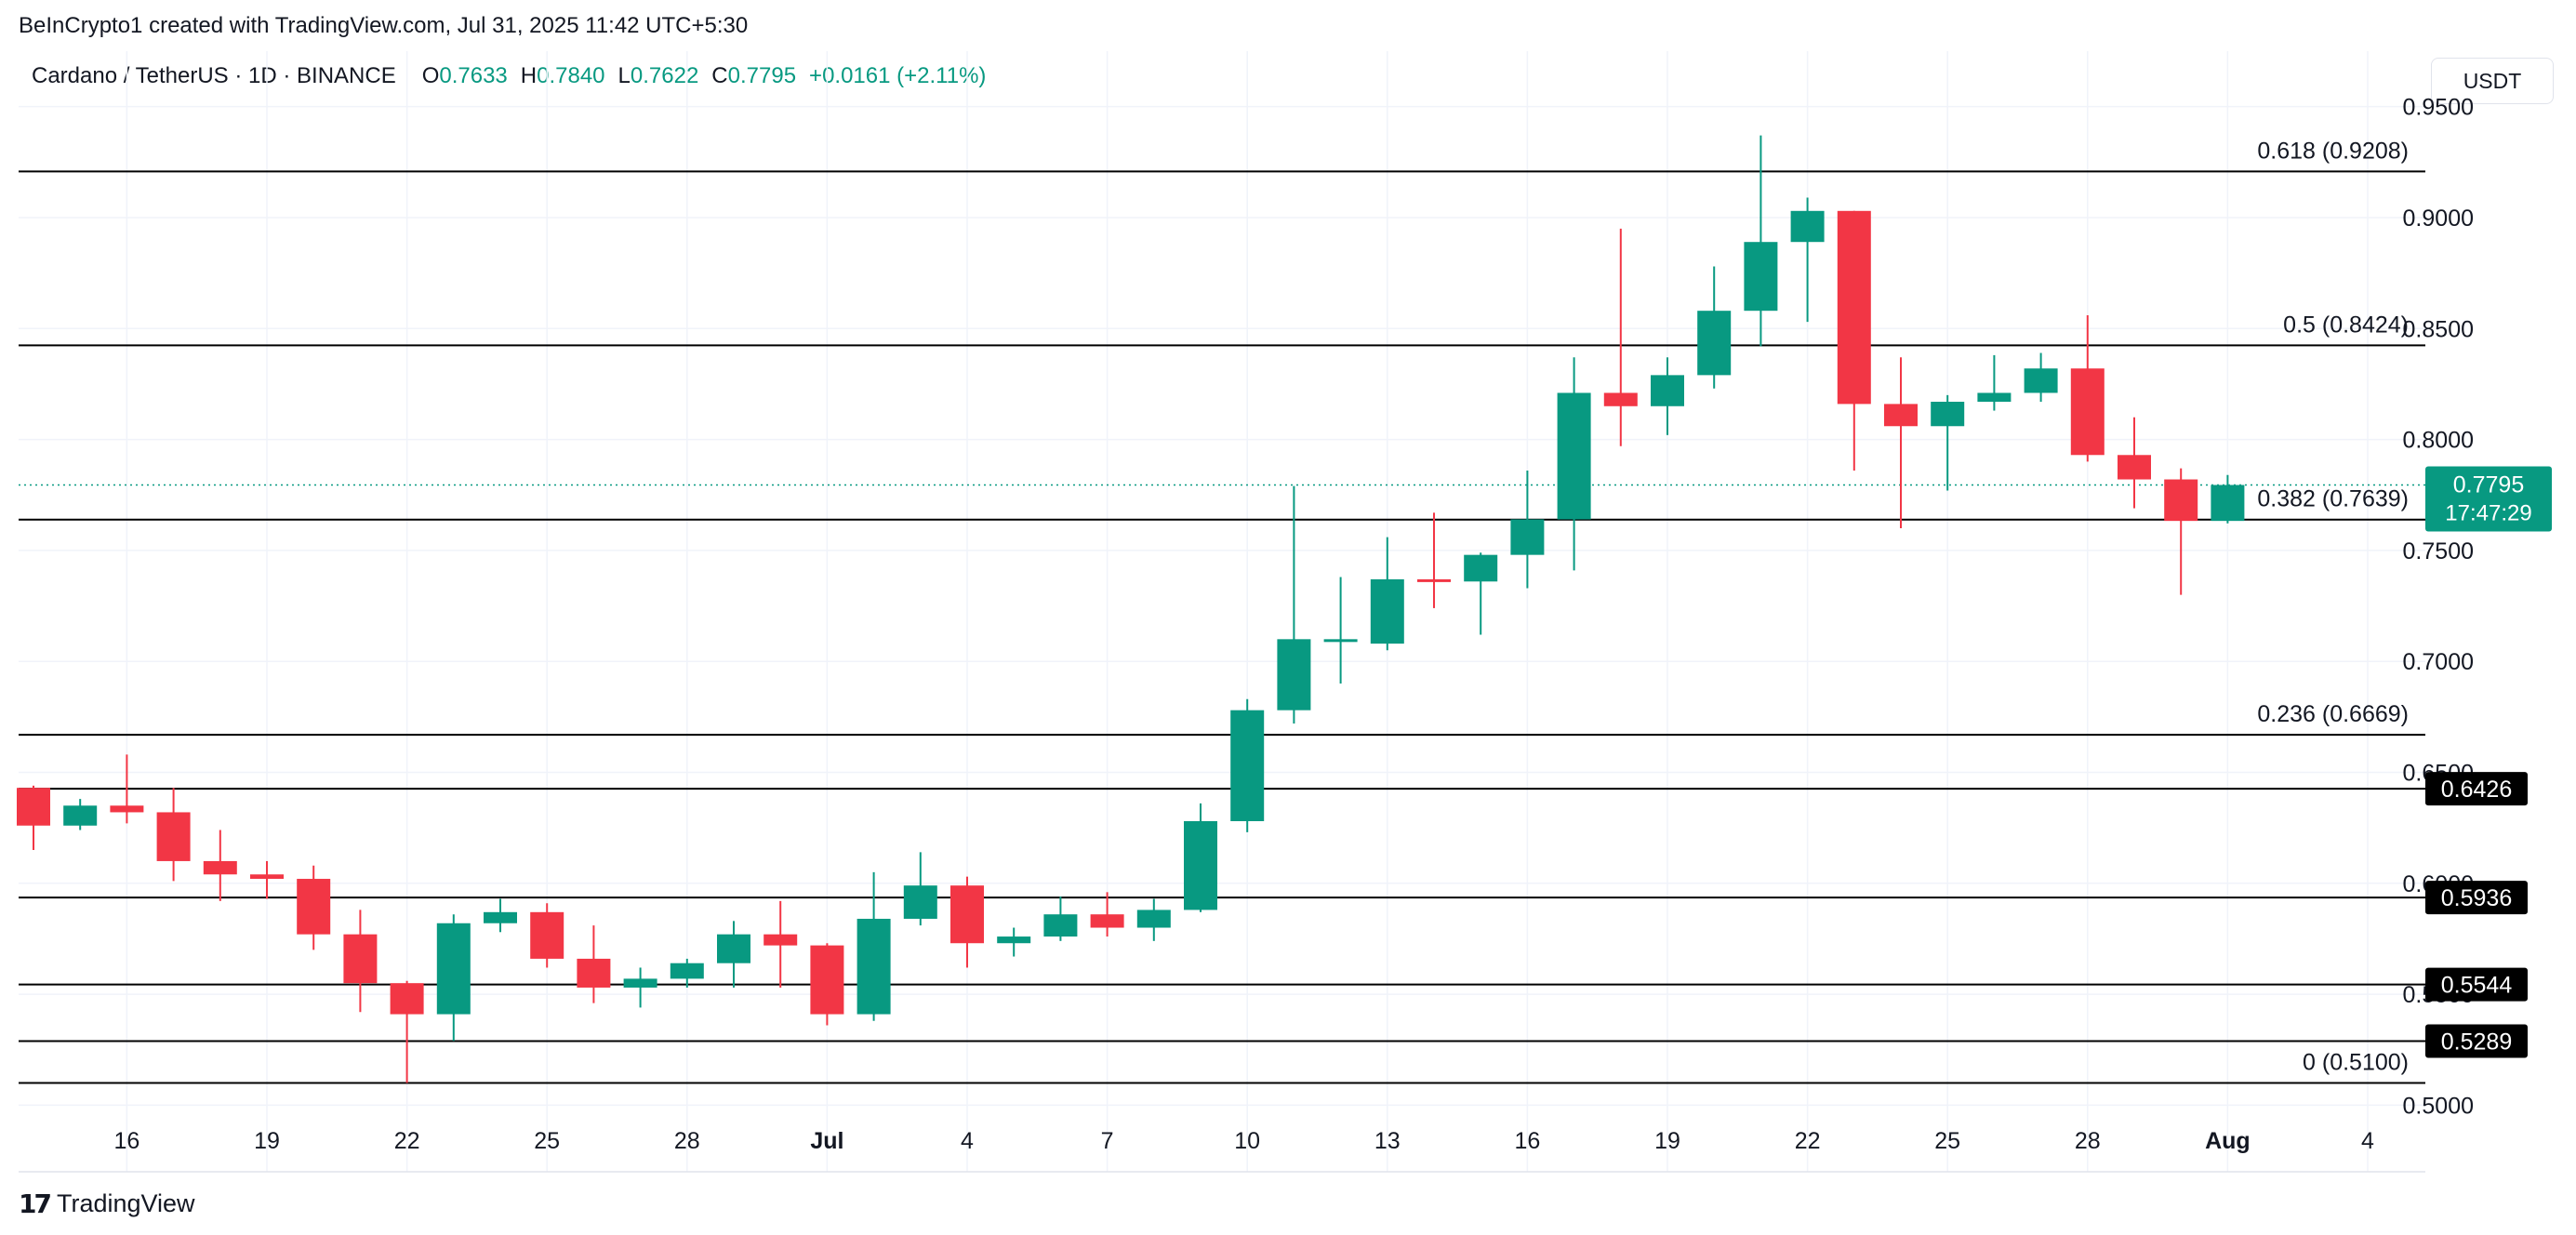 This screenshot has height=1235, width=2576. I want to click on time-tick-label: Aug, so click(2228, 1141).